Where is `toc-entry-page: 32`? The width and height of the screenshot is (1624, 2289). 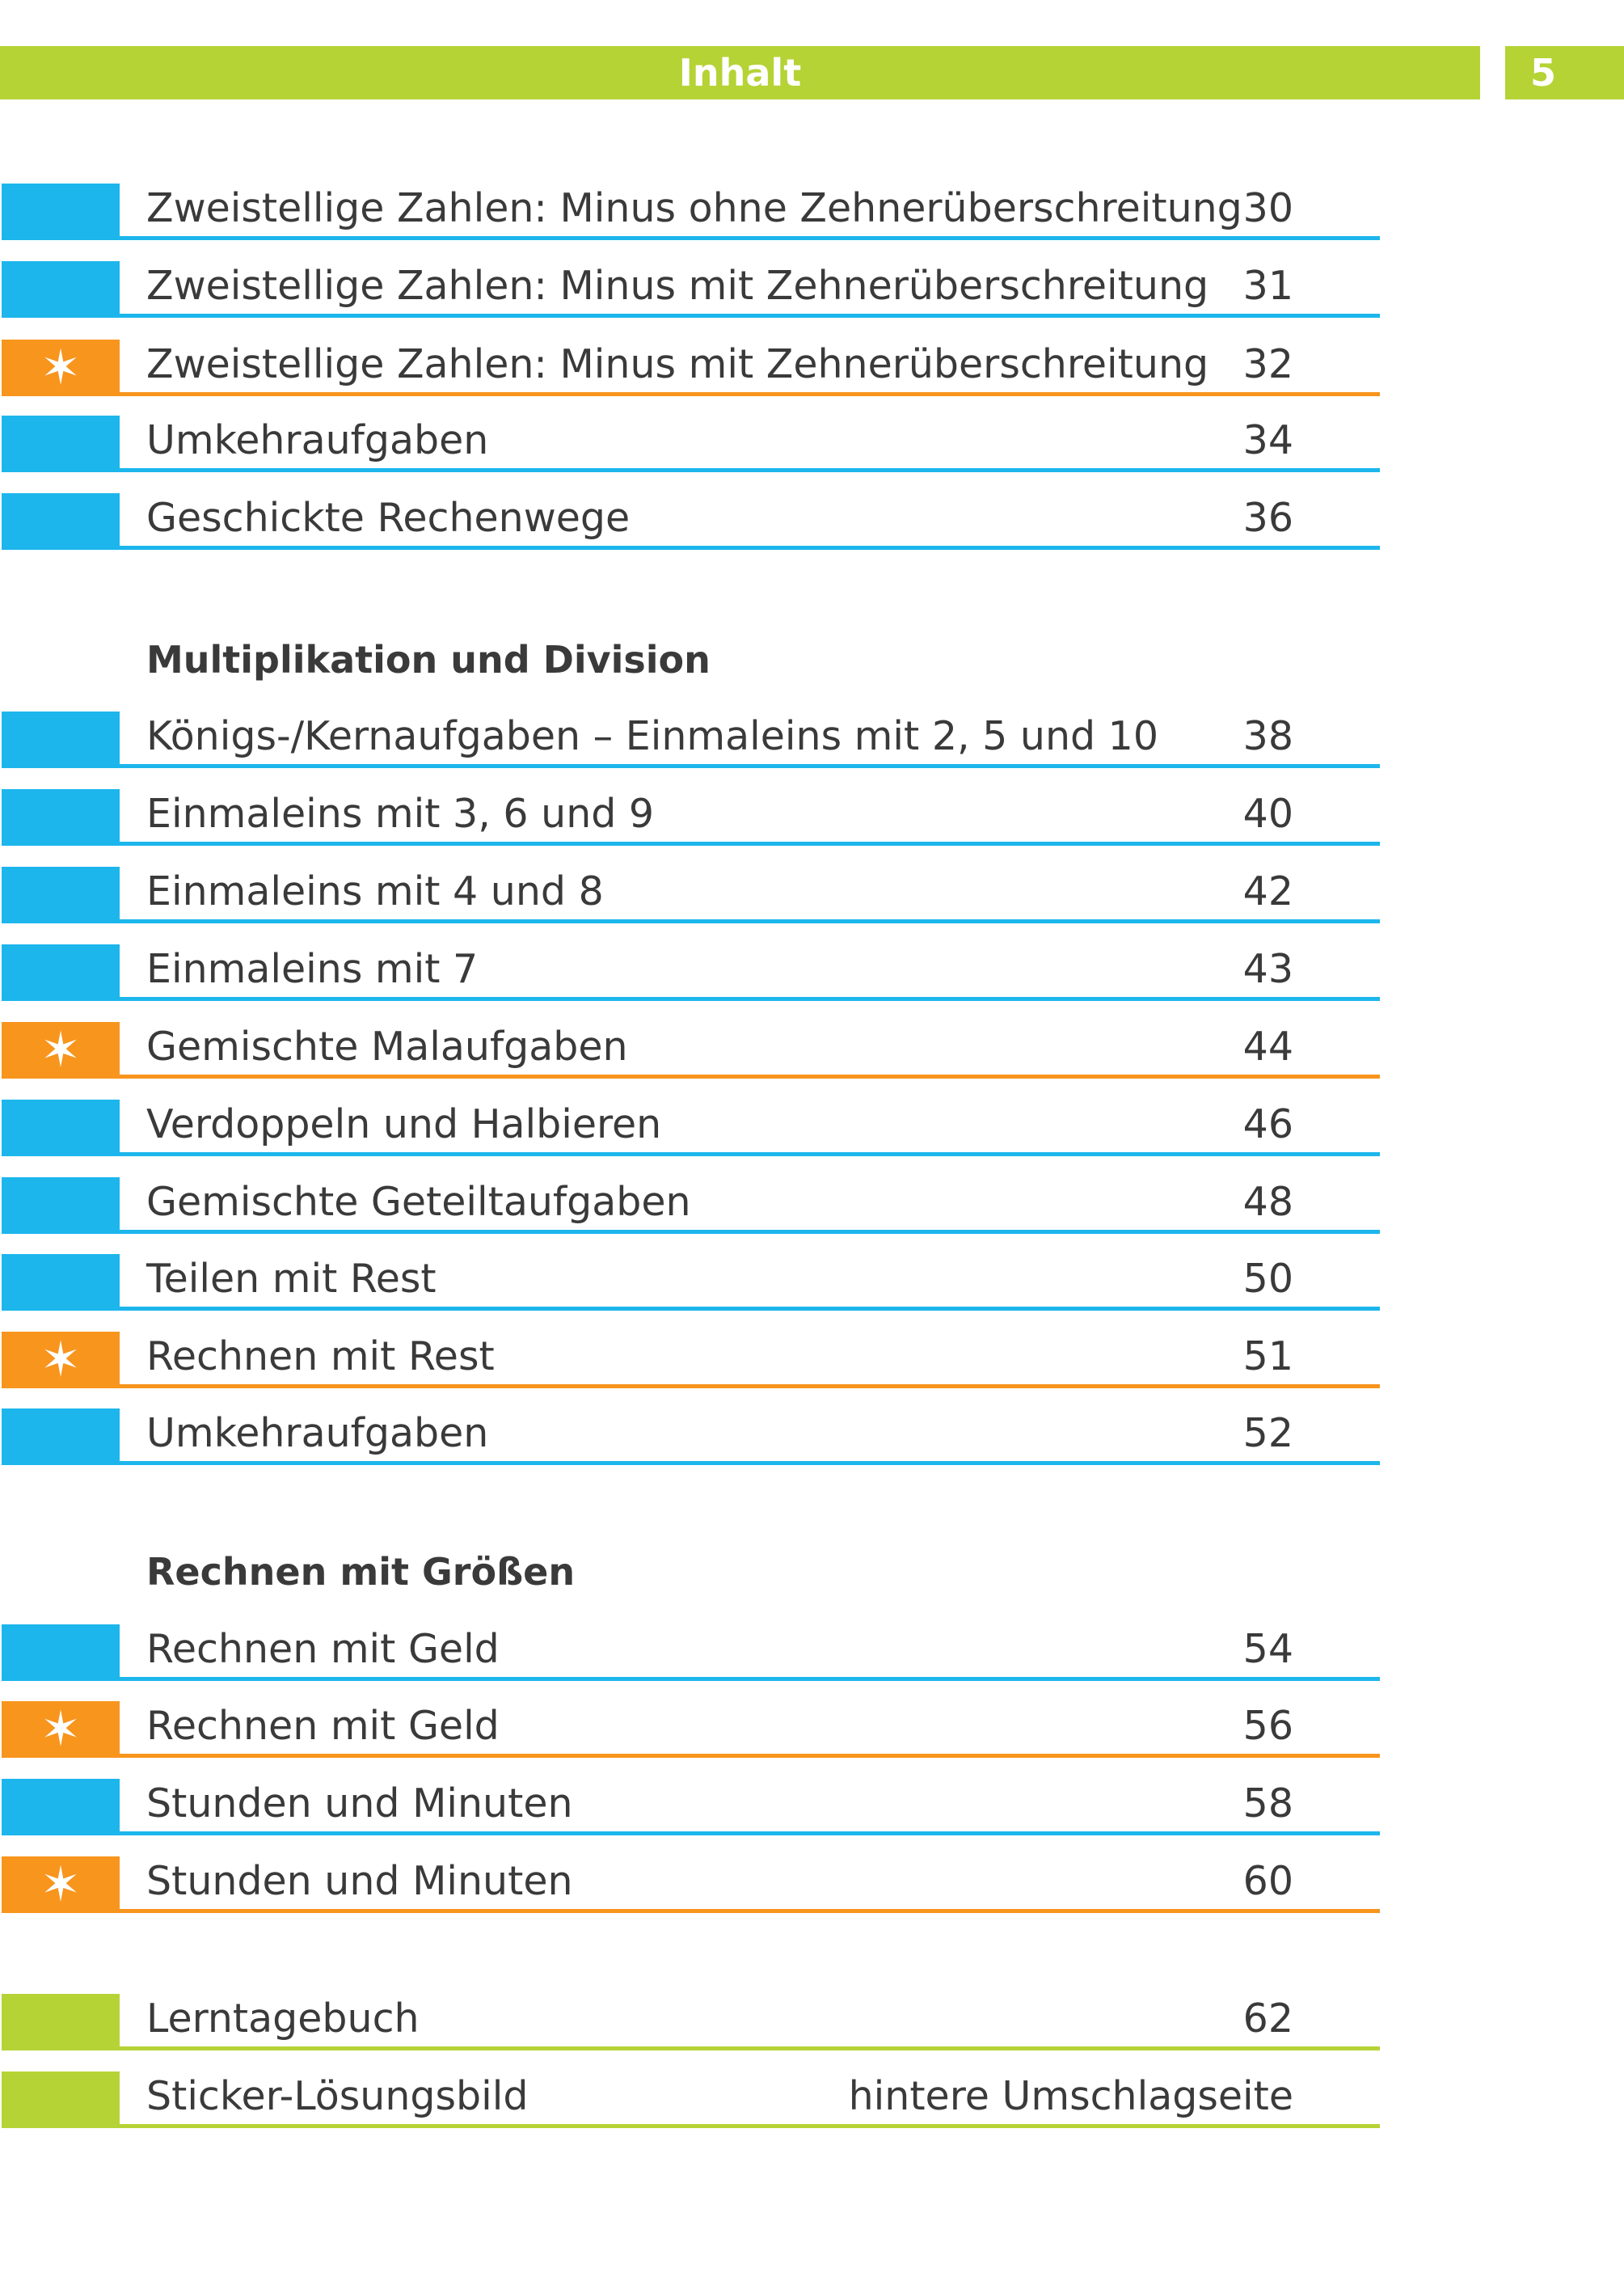
toc-entry-page: 32 is located at coordinates (1267, 364).